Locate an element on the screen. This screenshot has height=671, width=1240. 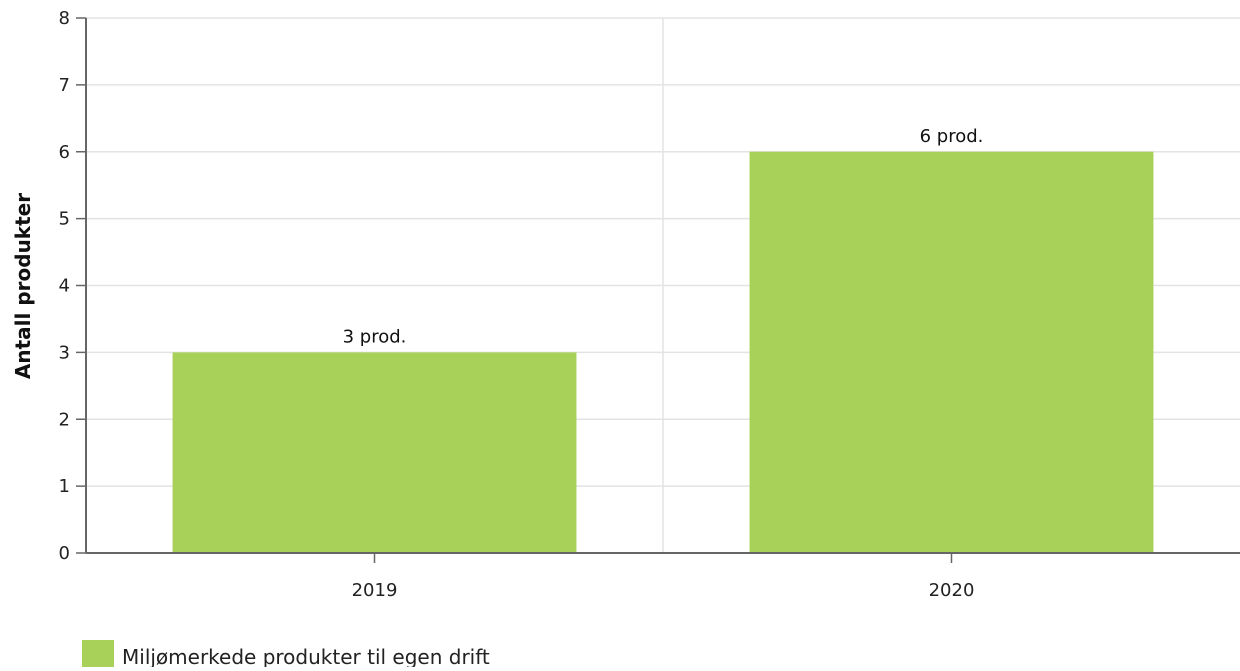
x-tick-label-2020: 2020 is located at coordinates (952, 590).